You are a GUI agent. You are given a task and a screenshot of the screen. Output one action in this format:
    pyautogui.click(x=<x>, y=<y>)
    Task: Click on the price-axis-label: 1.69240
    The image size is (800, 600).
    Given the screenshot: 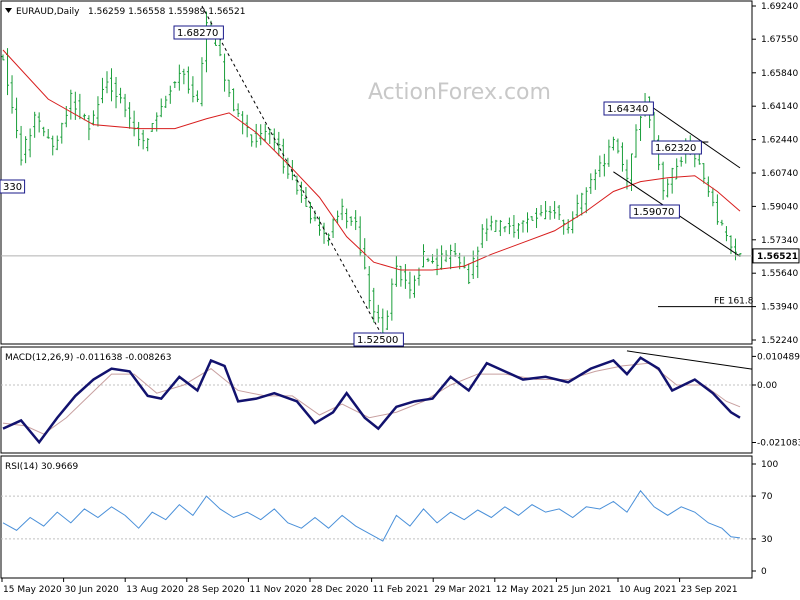 What is the action you would take?
    pyautogui.click(x=779, y=7)
    